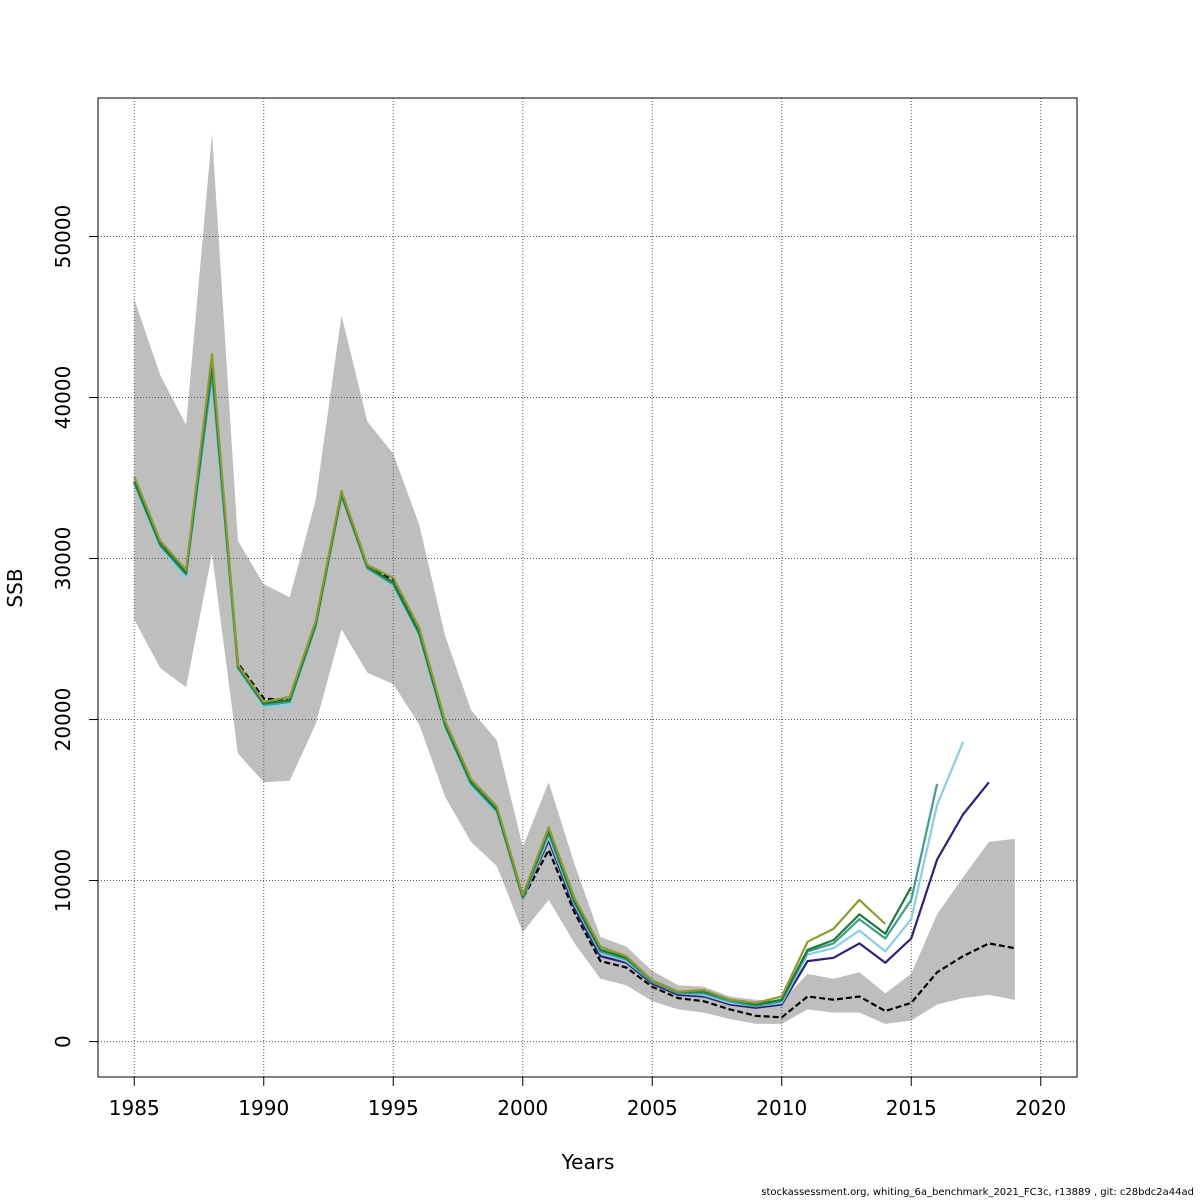 The image size is (1200, 1200). Describe the element at coordinates (63, 398) in the screenshot. I see `y-tick-label: 40000` at that location.